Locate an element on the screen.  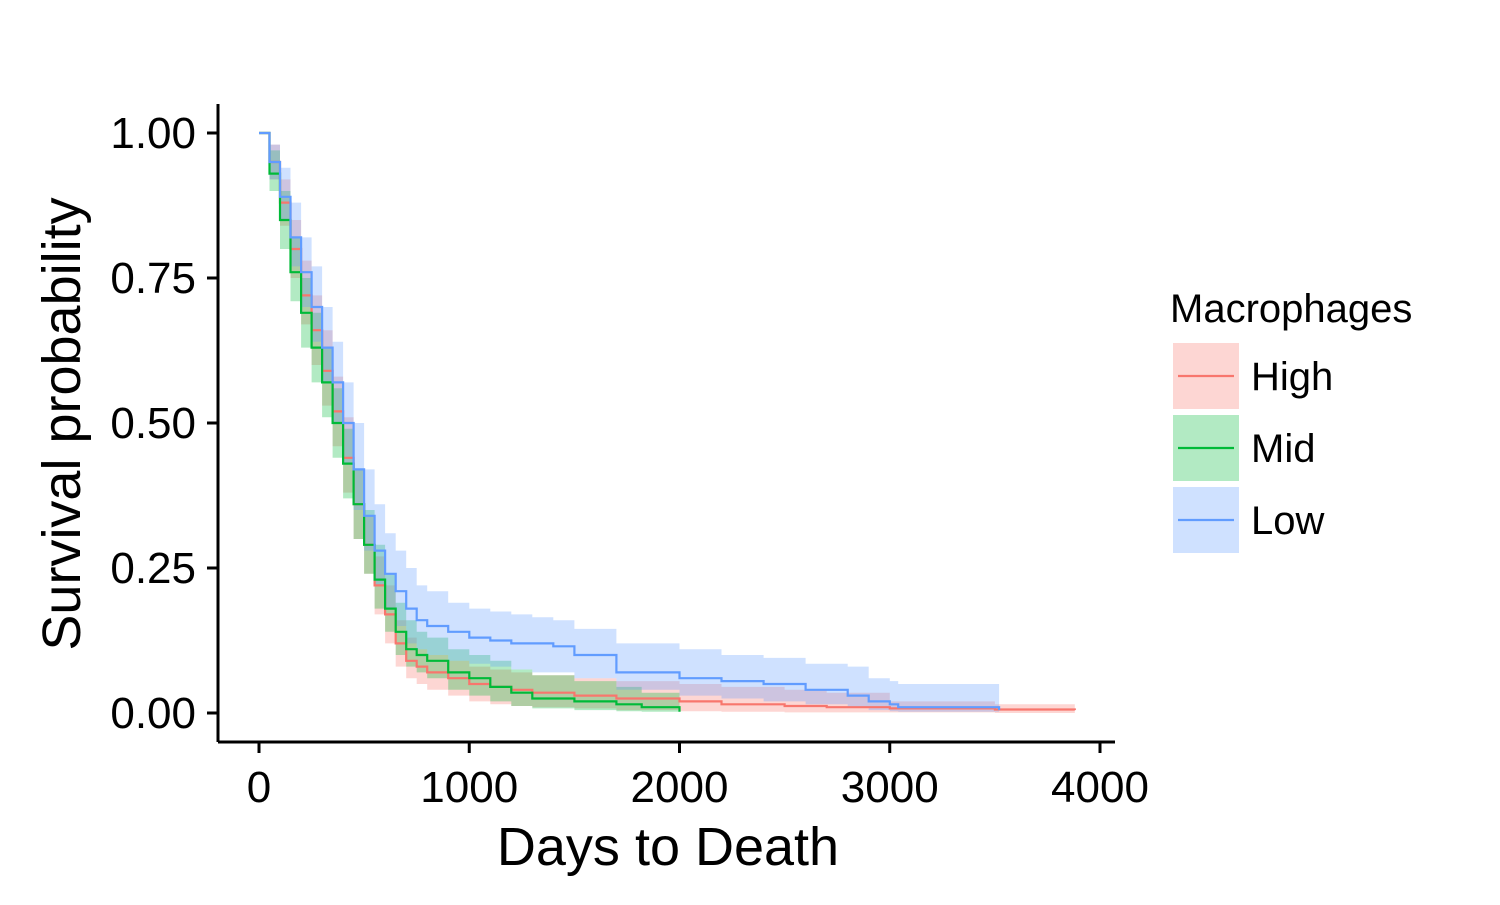
legend-label-mid: Mid is located at coordinates (1283, 449).